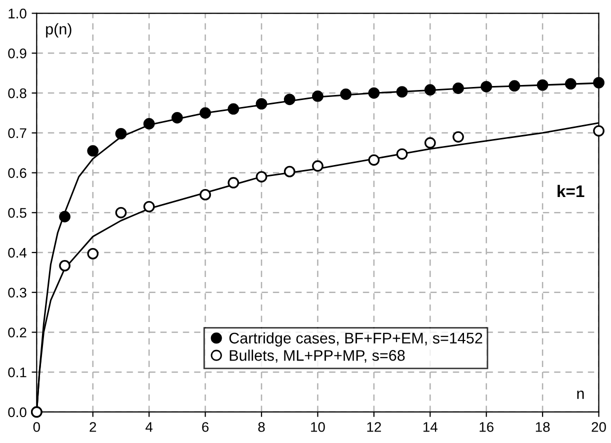 The width and height of the screenshot is (611, 443). What do you see at coordinates (261, 427) in the screenshot?
I see `x-tick-label: 8` at bounding box center [261, 427].